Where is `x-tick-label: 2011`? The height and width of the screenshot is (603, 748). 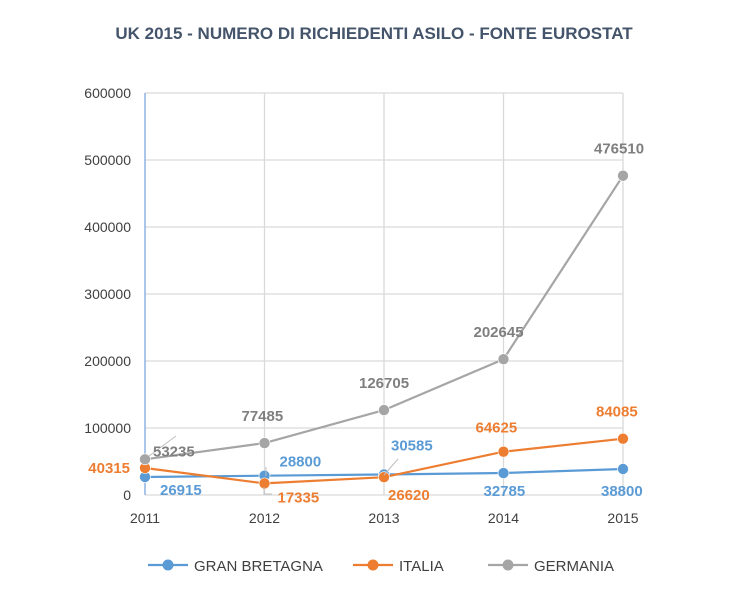 x-tick-label: 2011 is located at coordinates (145, 518).